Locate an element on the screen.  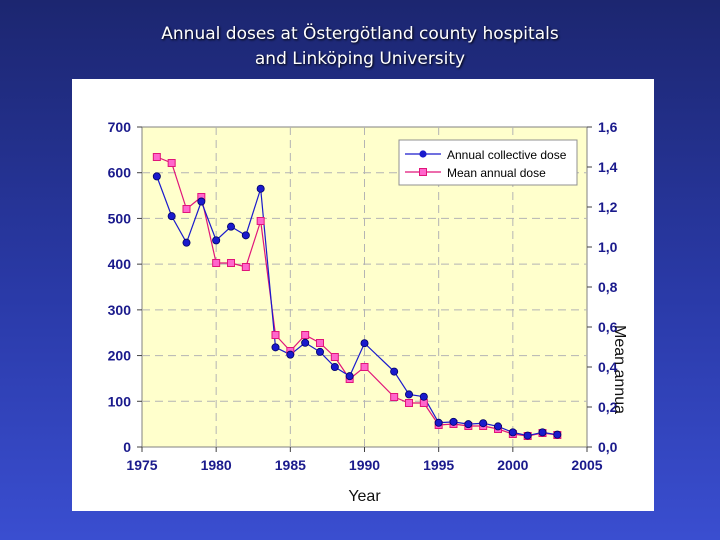
x-axis-title: Year is located at coordinates (364, 496).